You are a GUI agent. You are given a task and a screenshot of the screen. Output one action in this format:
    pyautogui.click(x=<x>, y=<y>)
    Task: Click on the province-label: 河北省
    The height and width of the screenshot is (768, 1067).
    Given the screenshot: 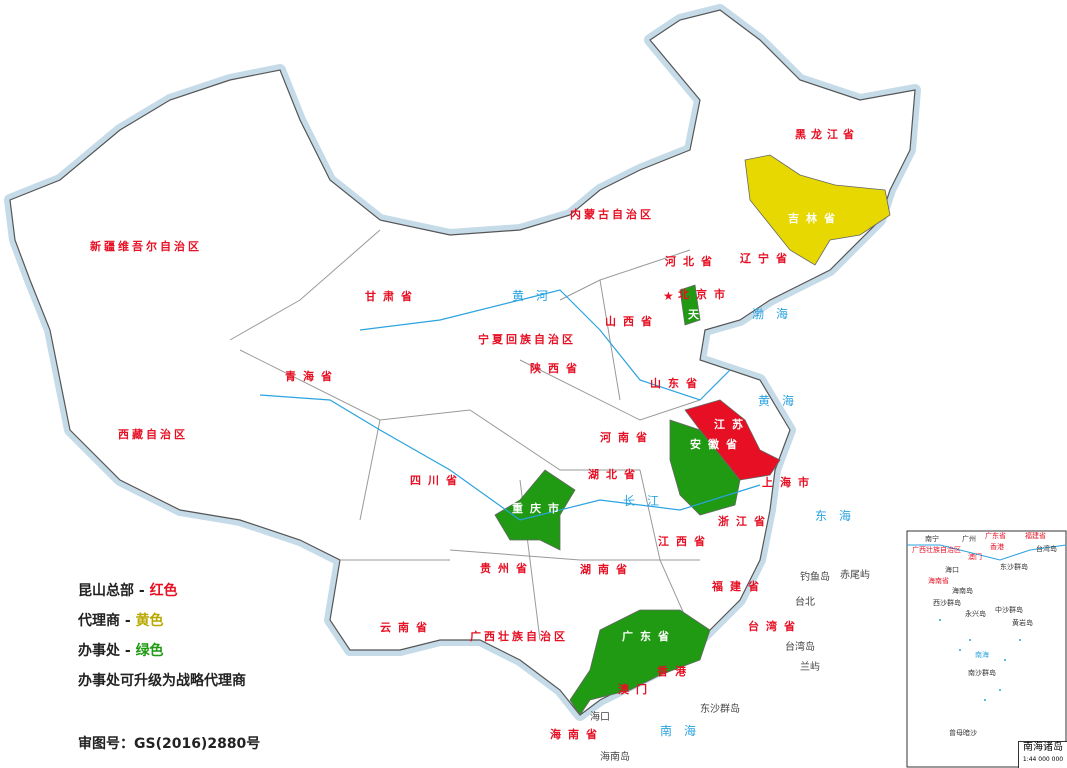 What is the action you would take?
    pyautogui.click(x=692, y=261)
    